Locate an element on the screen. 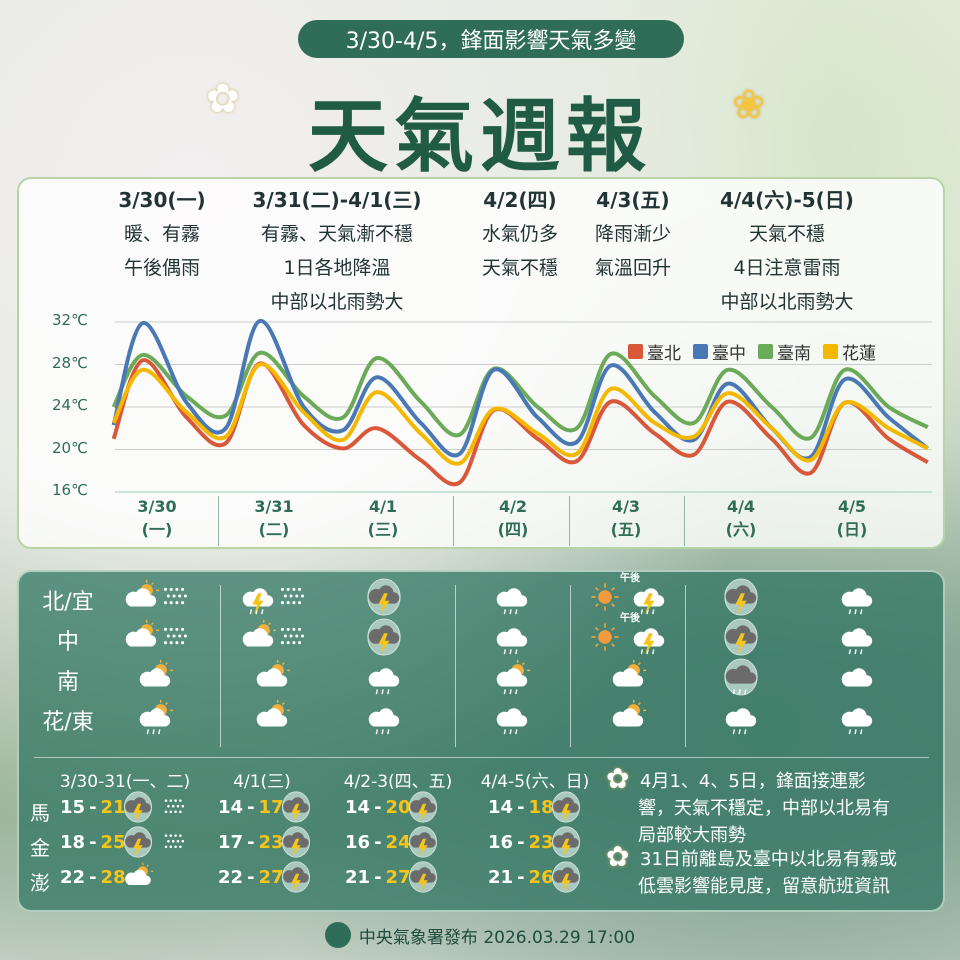  page-title: 天氣週報 is located at coordinates (480, 136).